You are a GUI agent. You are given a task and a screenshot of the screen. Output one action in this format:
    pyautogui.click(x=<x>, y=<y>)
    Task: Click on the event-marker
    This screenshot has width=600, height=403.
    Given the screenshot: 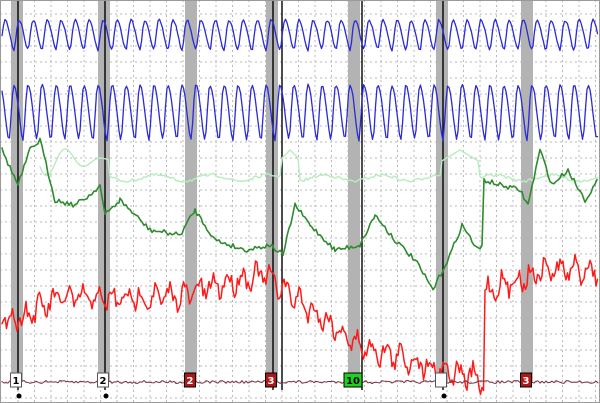 What is the action you would take?
    pyautogui.click(x=441, y=385)
    